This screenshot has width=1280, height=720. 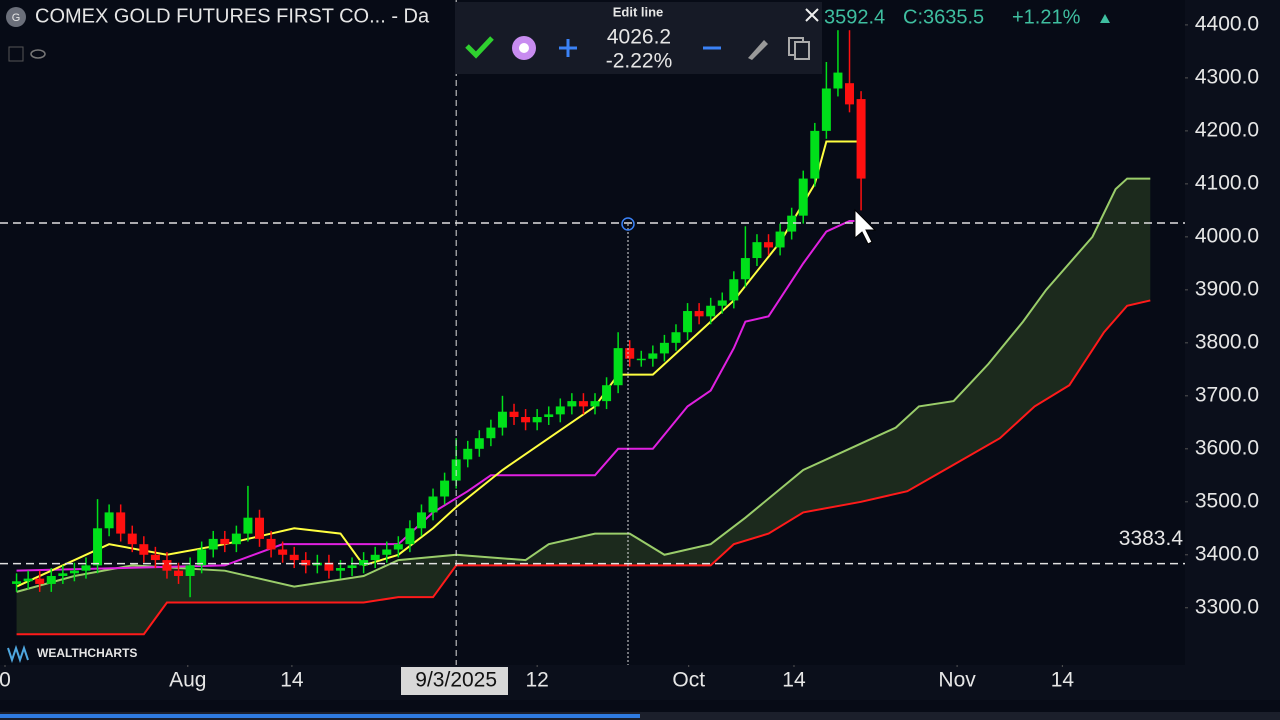 I want to click on mouse-cursor, so click(x=865, y=226).